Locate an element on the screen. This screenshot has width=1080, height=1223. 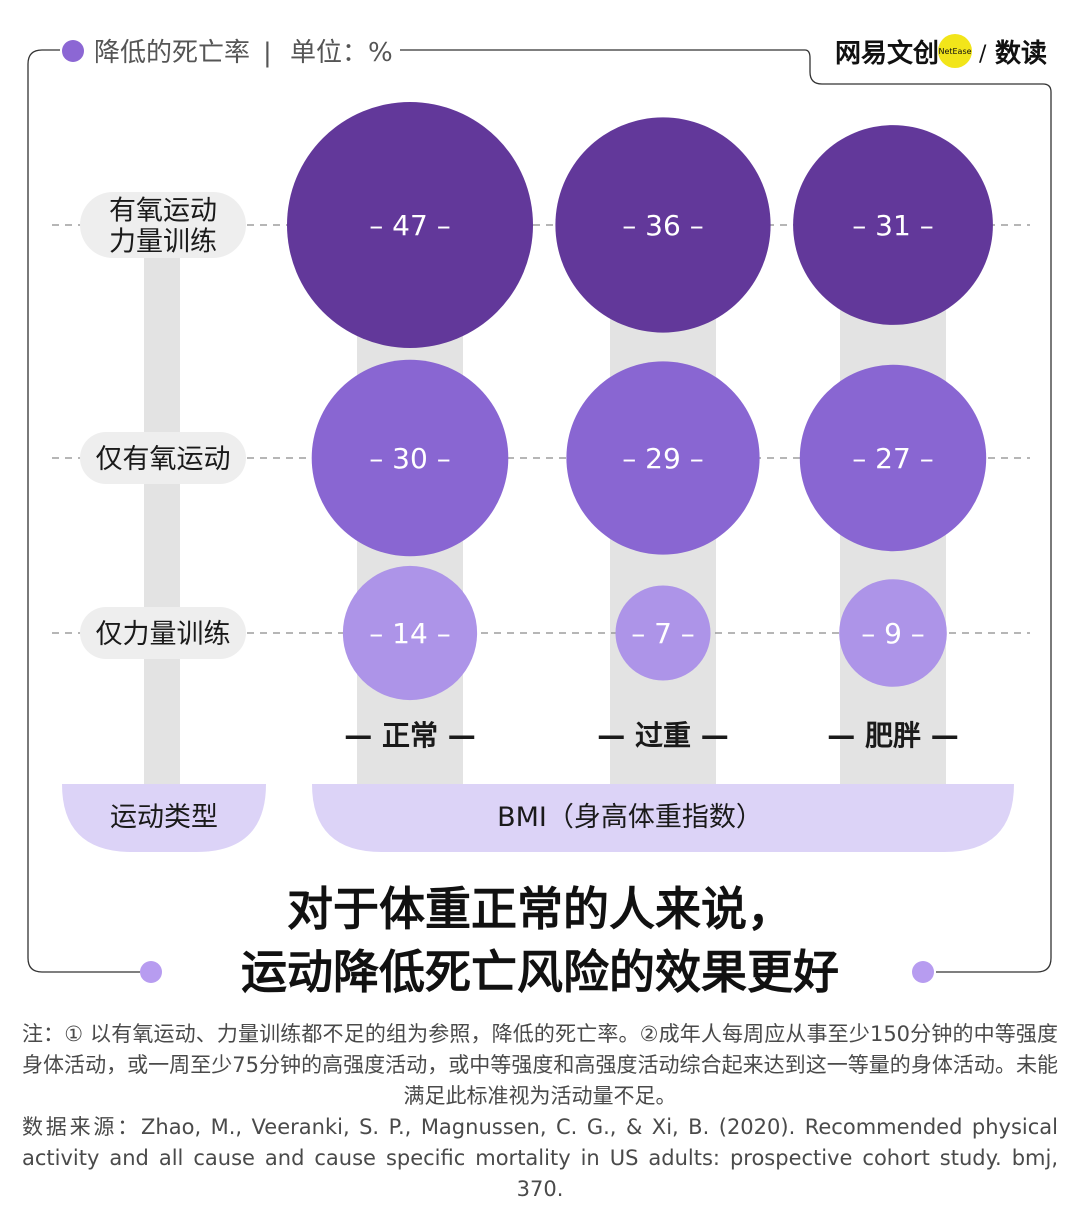
bubble-value-label: – 7 – is located at coordinates (663, 633).